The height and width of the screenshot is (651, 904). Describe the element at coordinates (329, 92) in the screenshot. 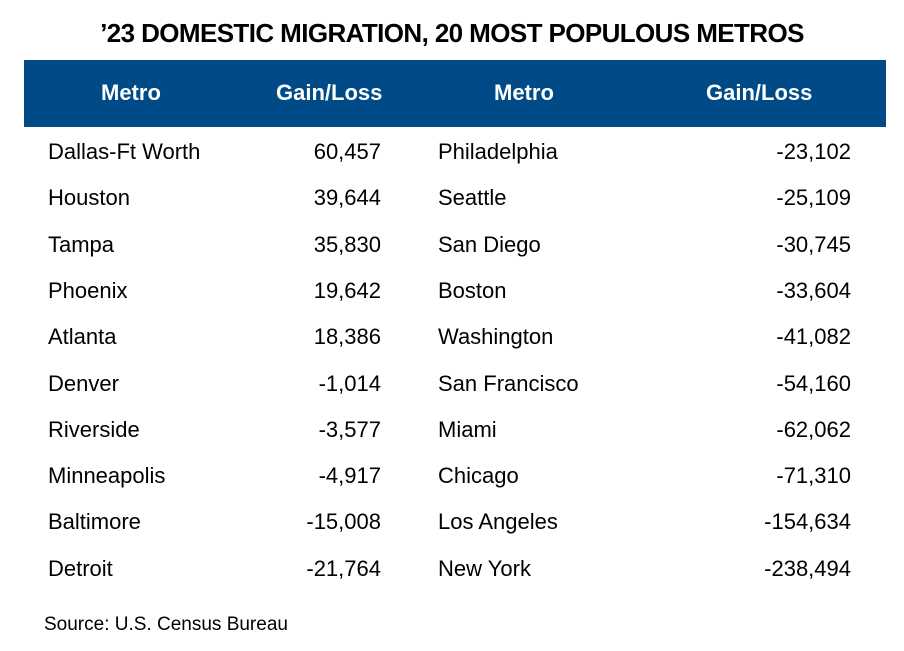

I see `header-gain-loss-1: Gain/Loss` at that location.